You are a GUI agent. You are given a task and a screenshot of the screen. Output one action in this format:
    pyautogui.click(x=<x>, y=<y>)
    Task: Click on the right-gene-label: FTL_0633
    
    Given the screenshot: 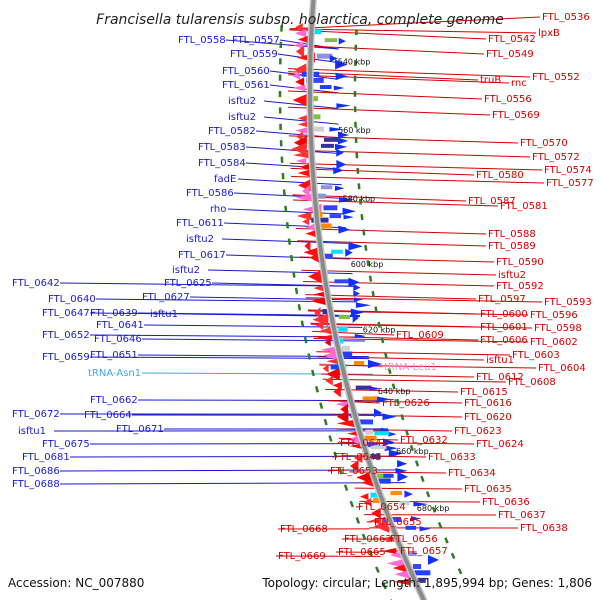 What is the action you would take?
    pyautogui.click(x=452, y=457)
    